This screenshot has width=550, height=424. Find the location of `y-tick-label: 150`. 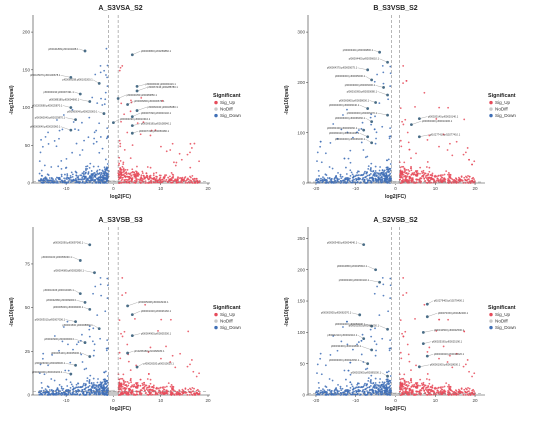

y-tick-label: 150 is located at coordinates (26, 69).